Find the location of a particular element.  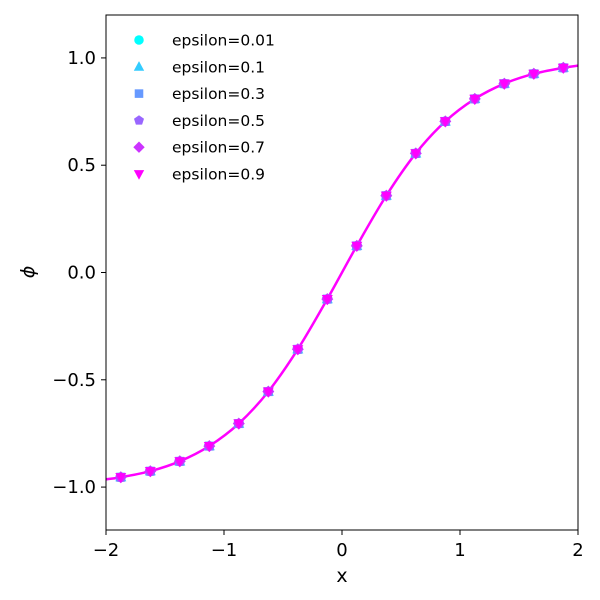

legend-item: epsilon=0.01 is located at coordinates (204, 41).